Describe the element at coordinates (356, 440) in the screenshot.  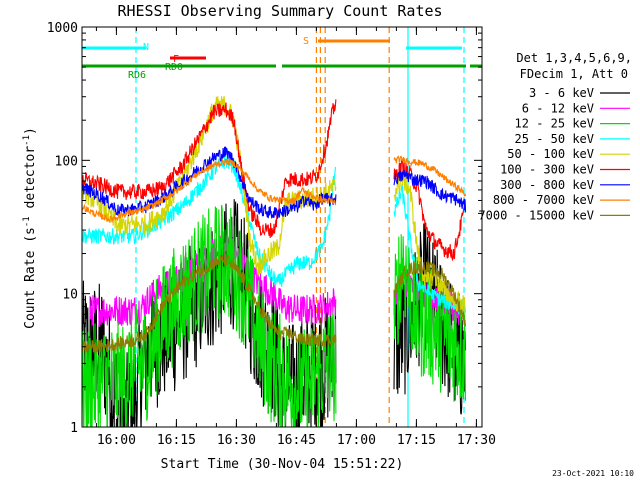
I see `x-tick-label: 17:00` at that location.